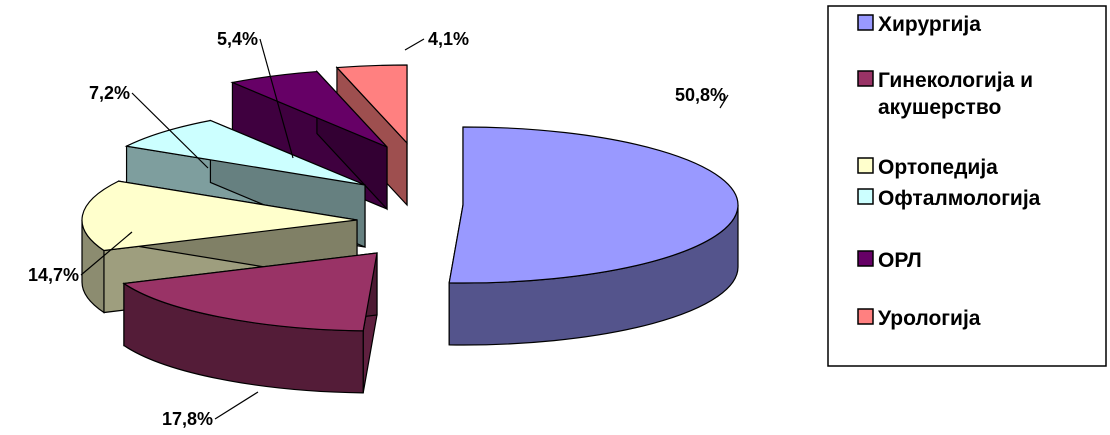 The height and width of the screenshot is (435, 1110). I want to click on legend-label: ОРЛ, so click(900, 260).